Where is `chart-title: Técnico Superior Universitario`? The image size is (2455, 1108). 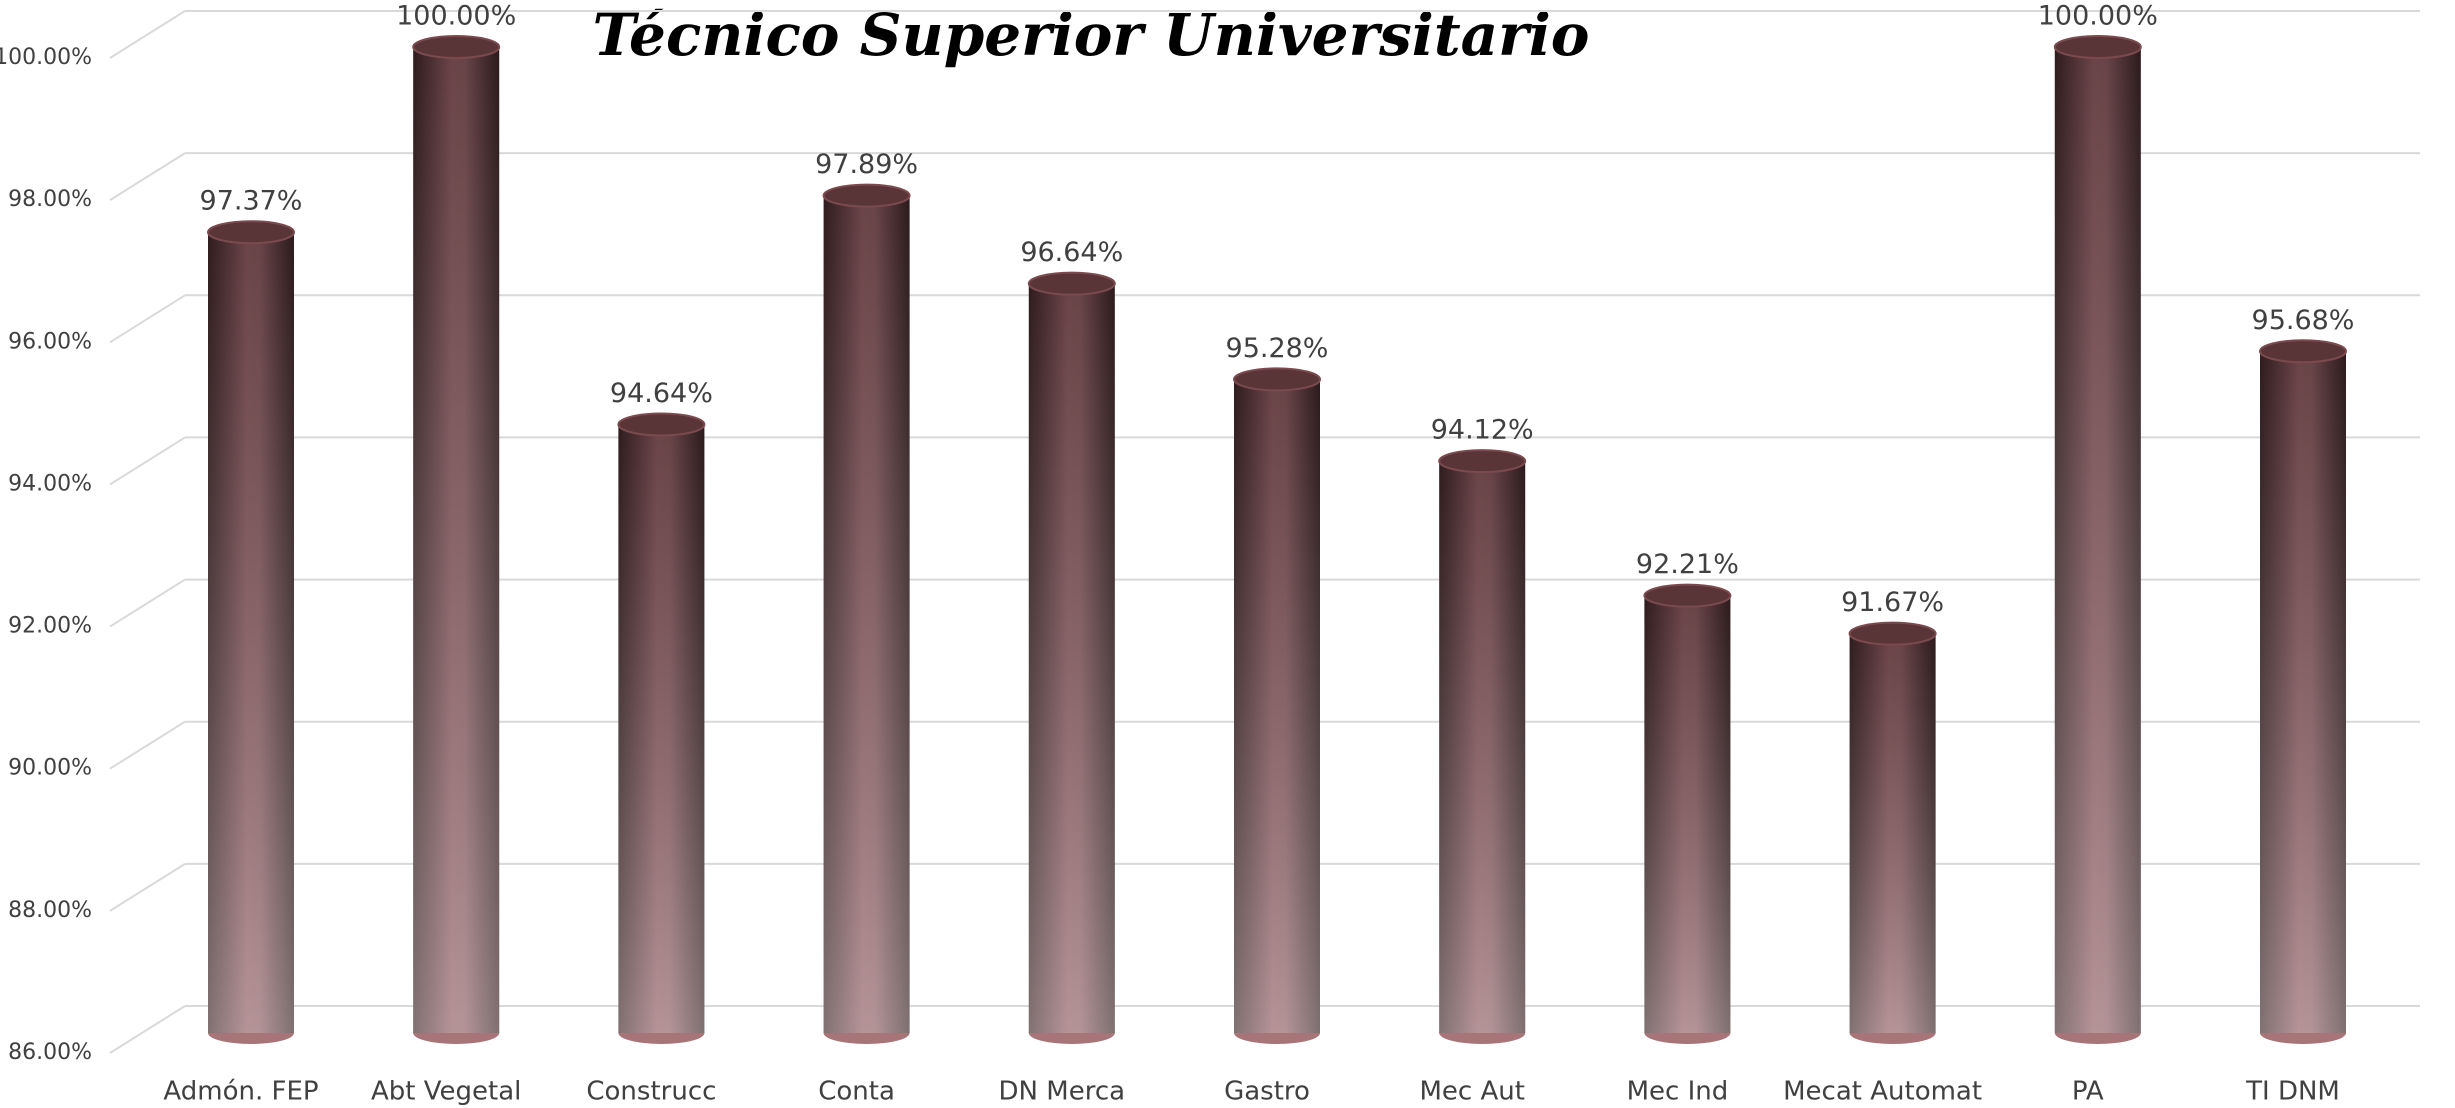
chart-title: Técnico Superior Universitario is located at coordinates (1091, 35).